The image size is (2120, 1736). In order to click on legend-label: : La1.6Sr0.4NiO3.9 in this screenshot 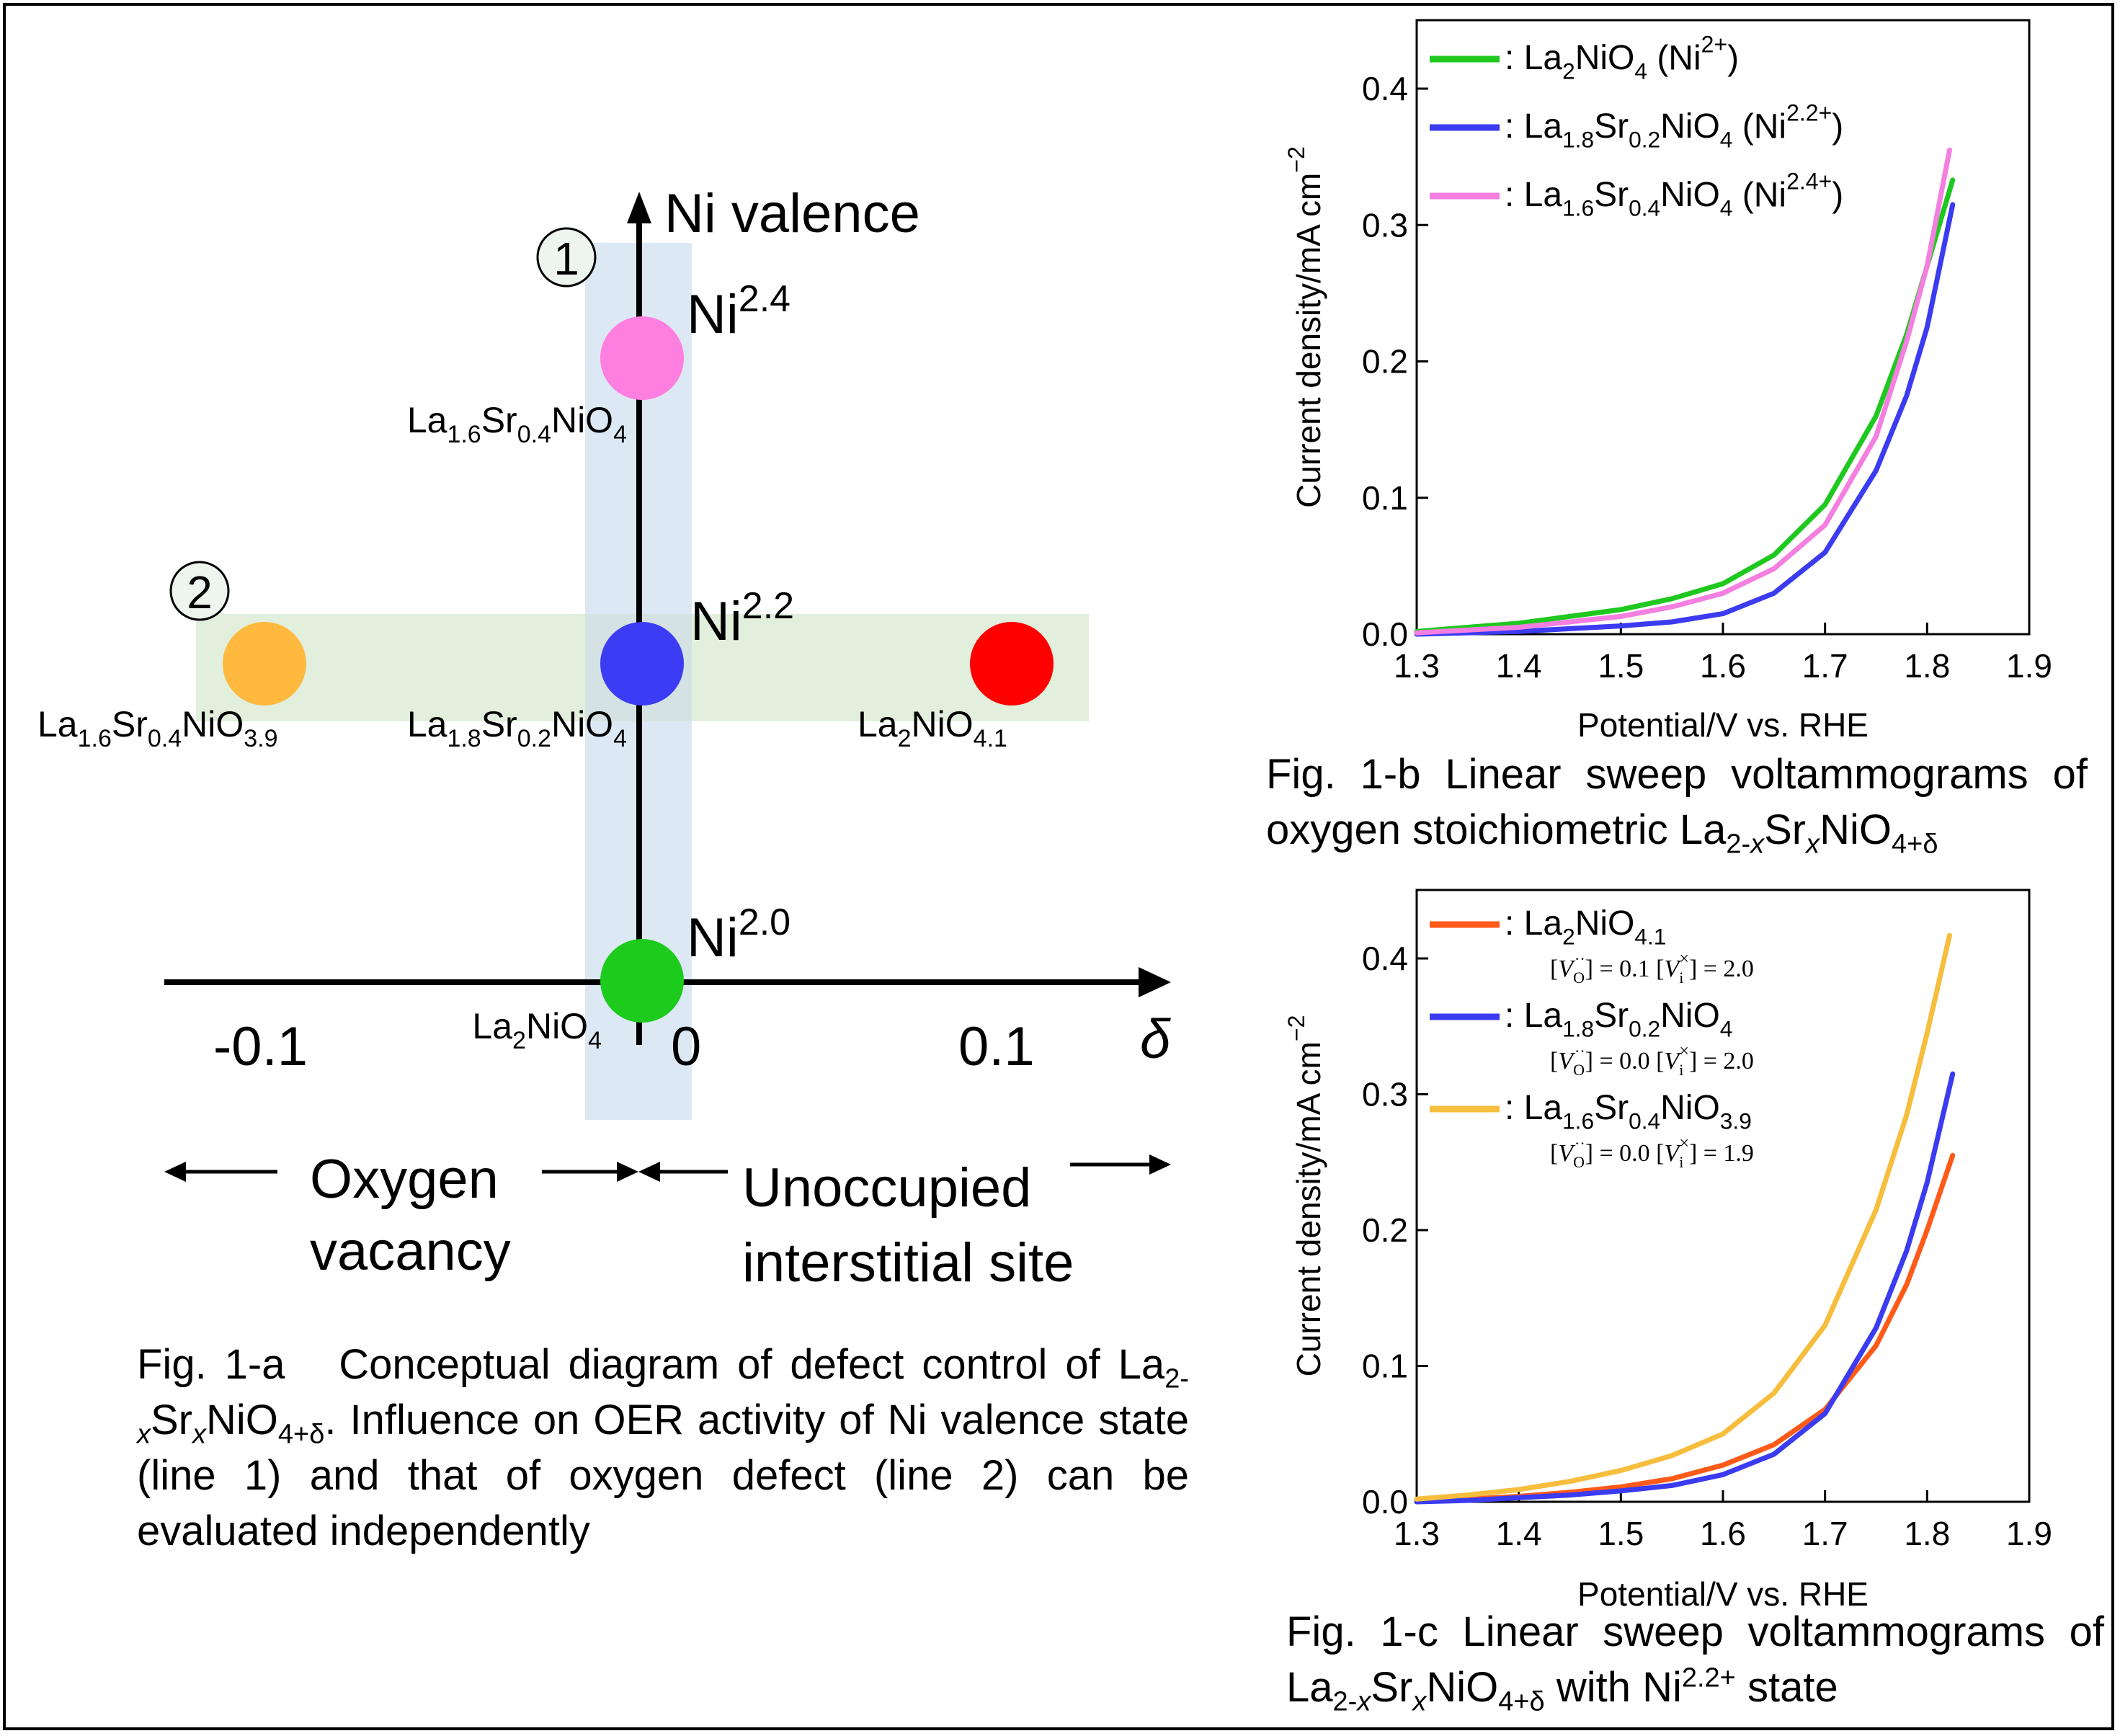, I will do `click(1628, 1112)`.